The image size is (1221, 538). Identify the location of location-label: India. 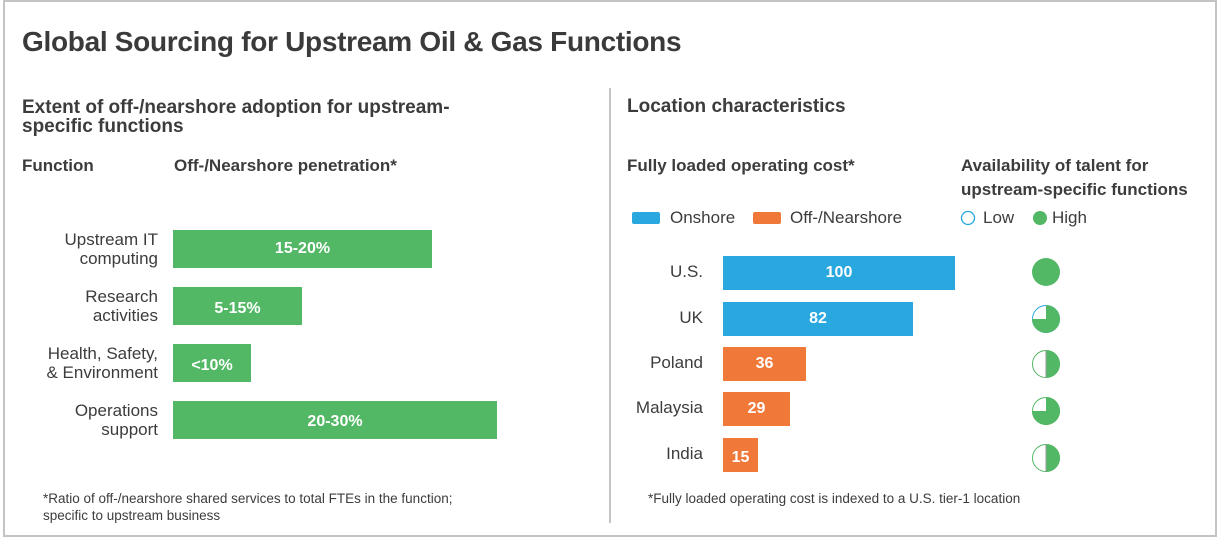
(684, 453).